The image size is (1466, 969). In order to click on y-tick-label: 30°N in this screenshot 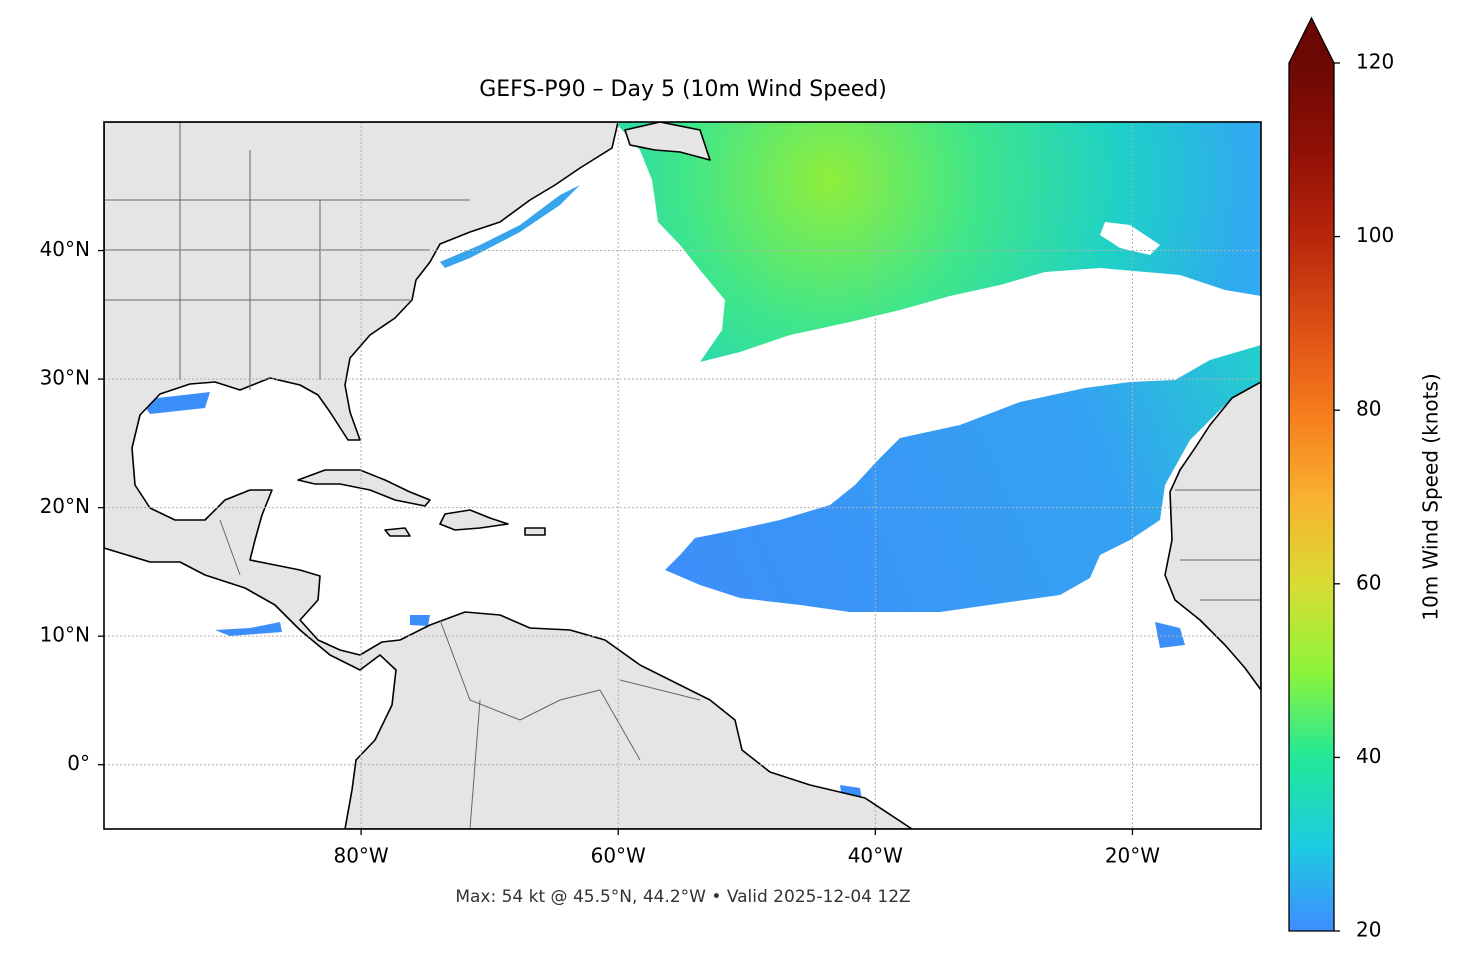, I will do `click(65, 378)`.